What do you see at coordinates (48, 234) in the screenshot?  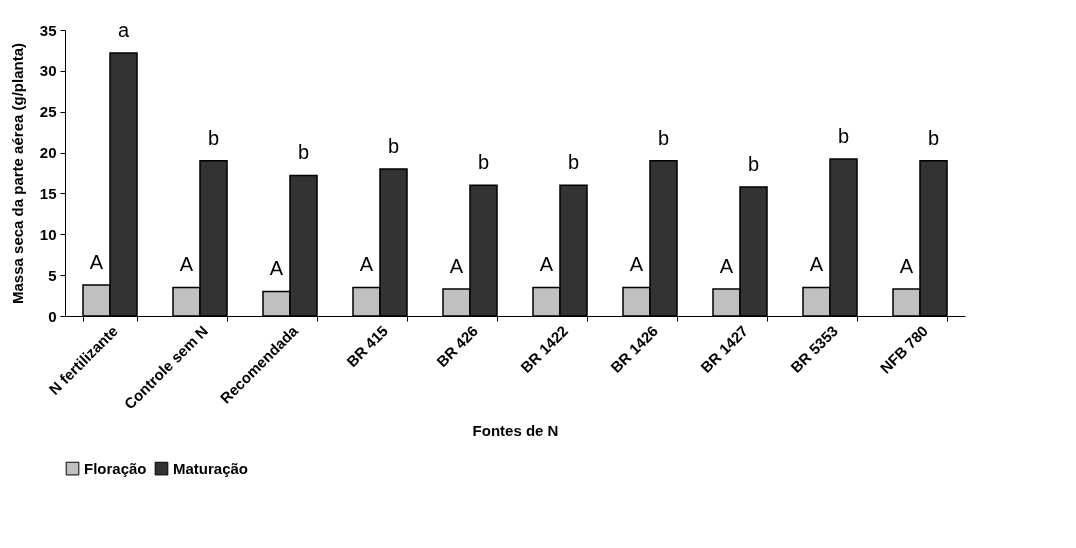 I see `y-tick-label: 10` at bounding box center [48, 234].